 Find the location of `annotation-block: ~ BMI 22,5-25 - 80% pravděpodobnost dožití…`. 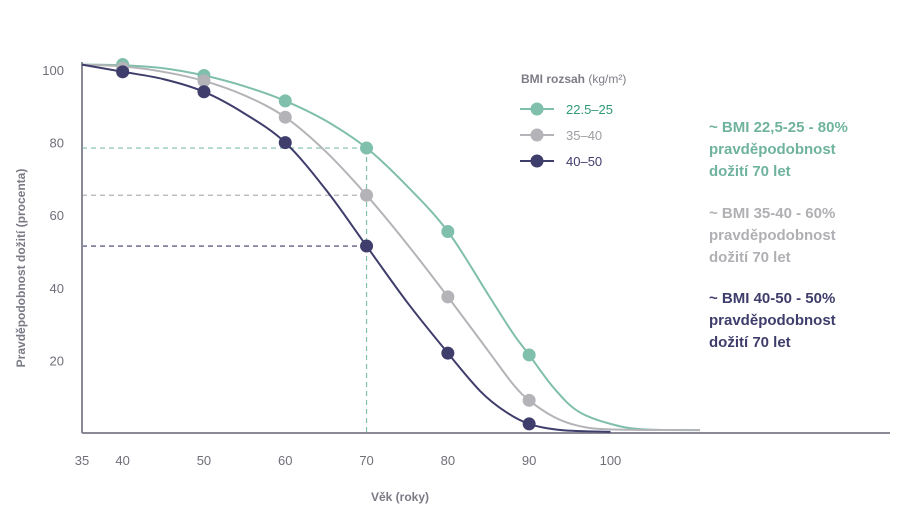

annotation-block: ~ BMI 22,5-25 - 80% pravděpodobnost dožití… is located at coordinates (804, 150).